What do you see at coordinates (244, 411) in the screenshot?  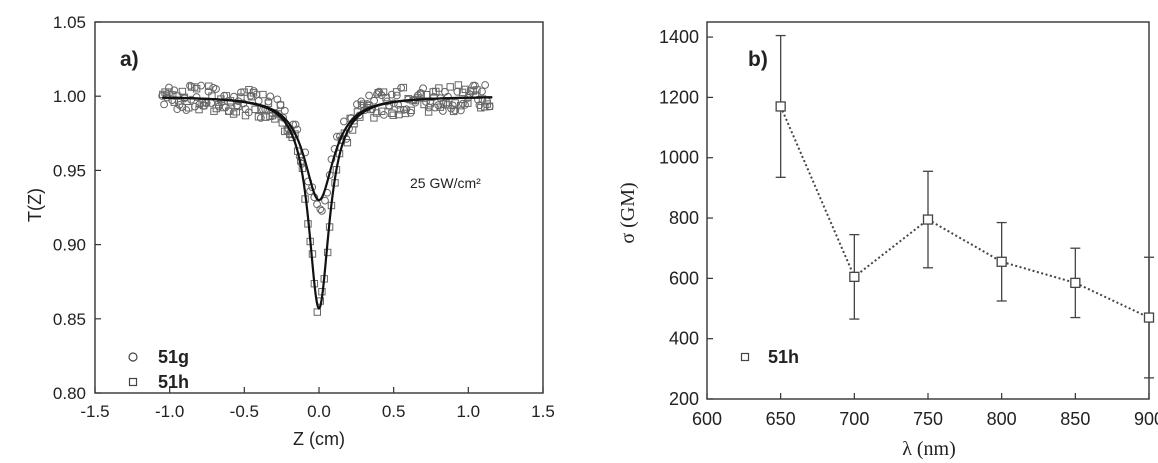 I see `chart-a-x-tick-label: -0.5` at bounding box center [244, 411].